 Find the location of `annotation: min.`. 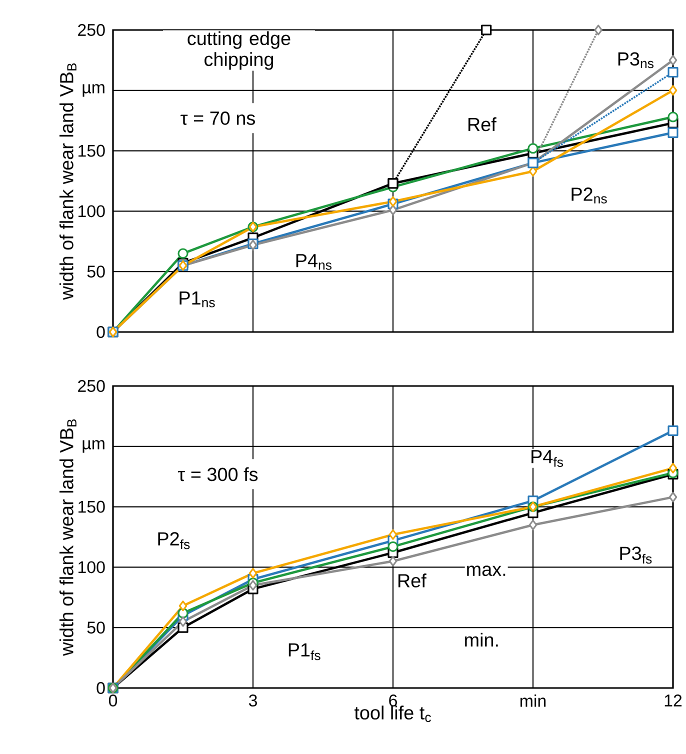

annotation: min. is located at coordinates (481, 639).